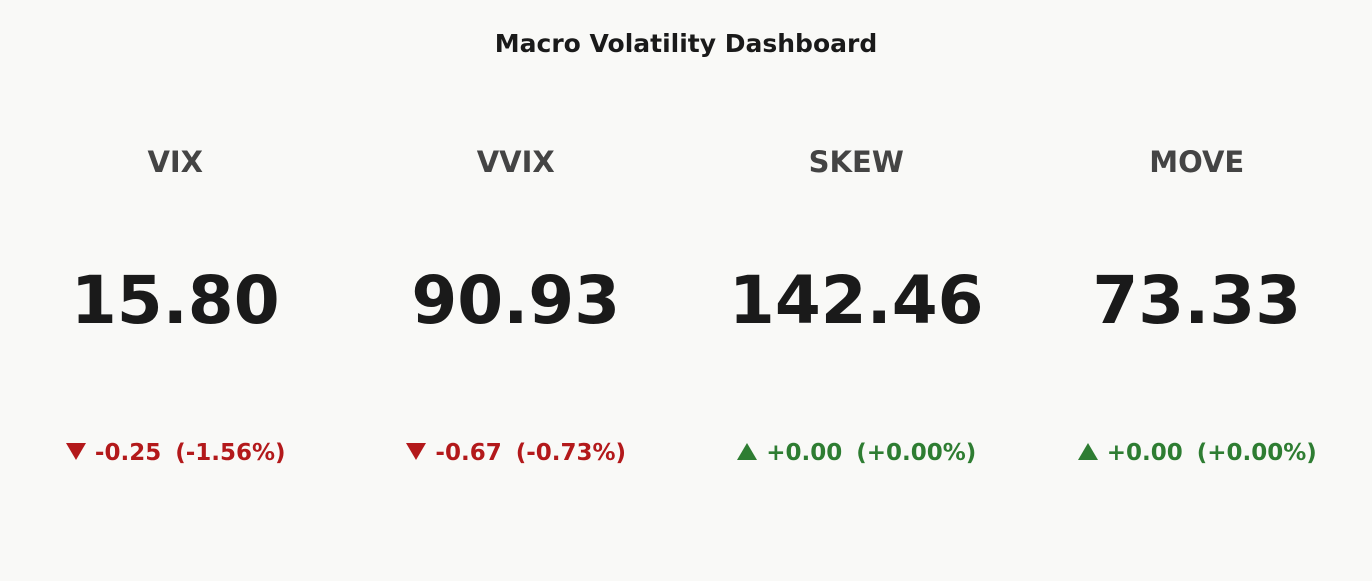  Describe the element at coordinates (175, 162) in the screenshot. I see `indicator-label: VIX` at that location.